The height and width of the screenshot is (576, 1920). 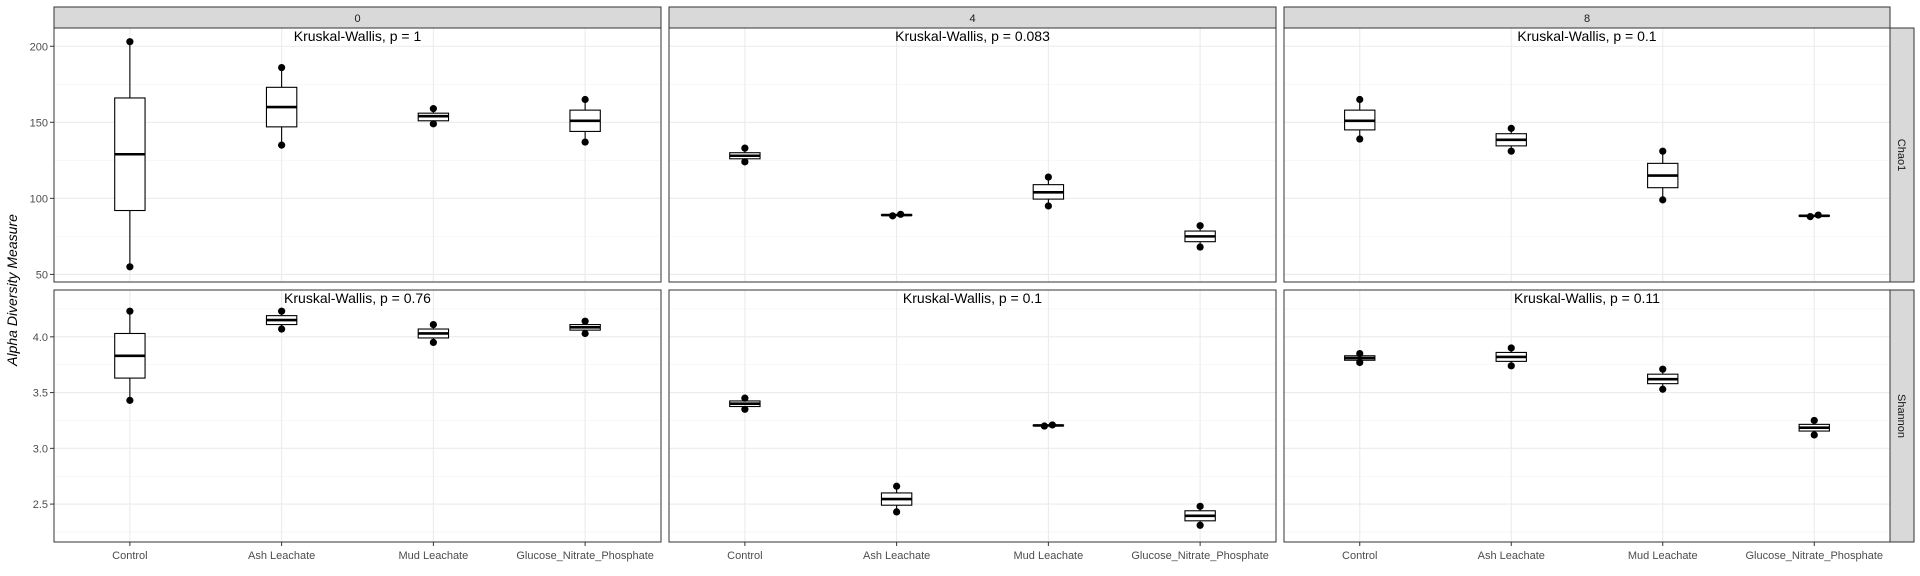 I want to click on kruskal-wallis-annotation: Kruskal-Wallis, p = 0.76, so click(x=357, y=298).